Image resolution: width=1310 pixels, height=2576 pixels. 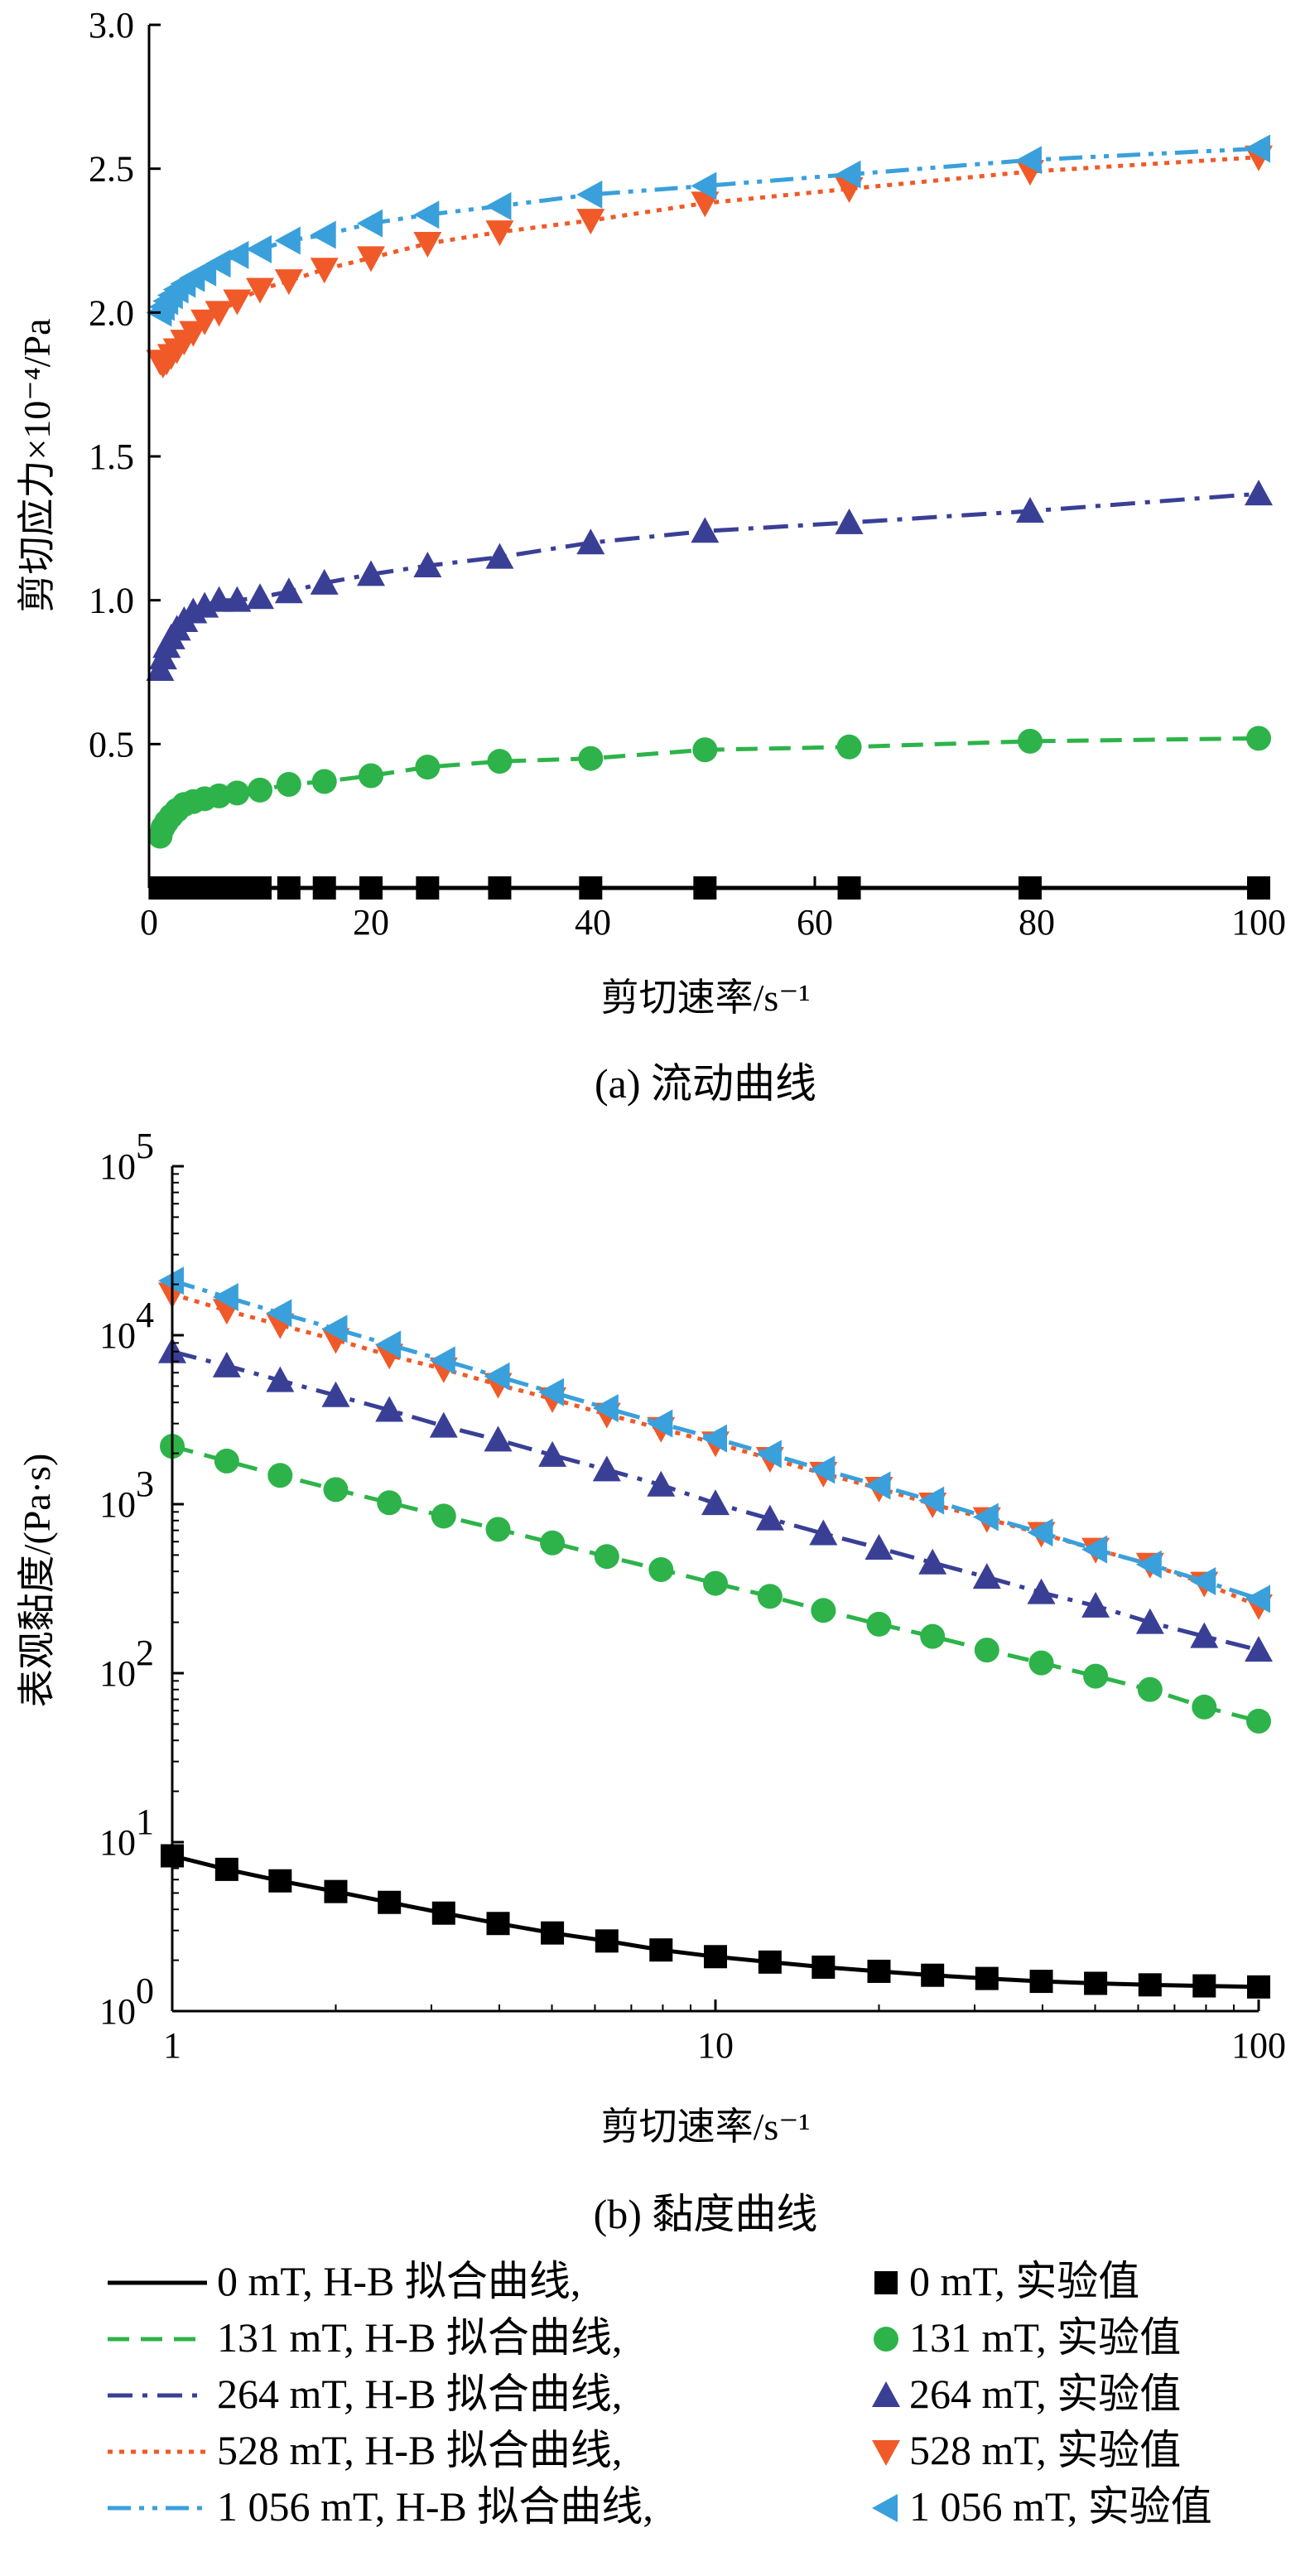 What do you see at coordinates (1045, 2450) in the screenshot?
I see `legend-marker-label-528mT: 528 mT, 实验值` at bounding box center [1045, 2450].